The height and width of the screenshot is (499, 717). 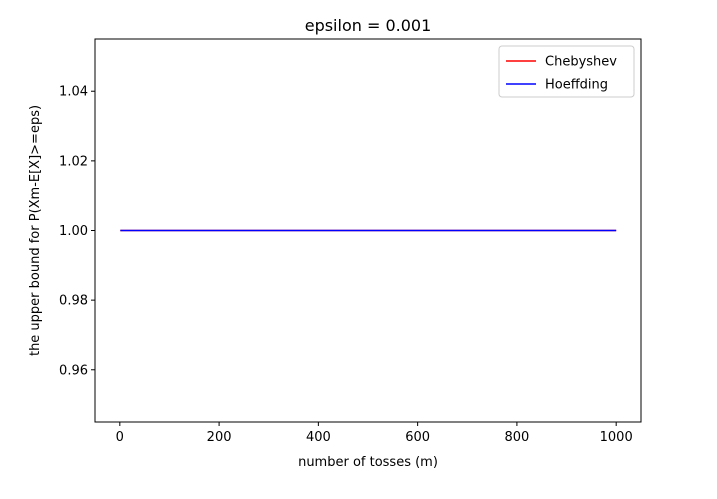 I want to click on legend: Chebyshev Hoeffding, so click(x=566, y=71).